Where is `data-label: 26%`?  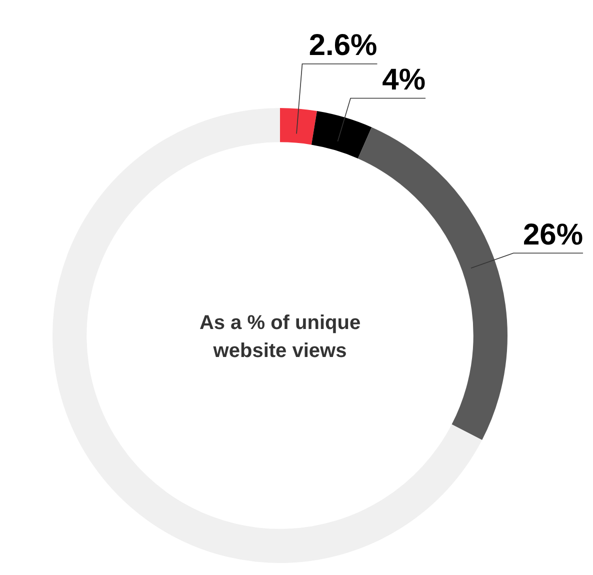 data-label: 26% is located at coordinates (552, 235).